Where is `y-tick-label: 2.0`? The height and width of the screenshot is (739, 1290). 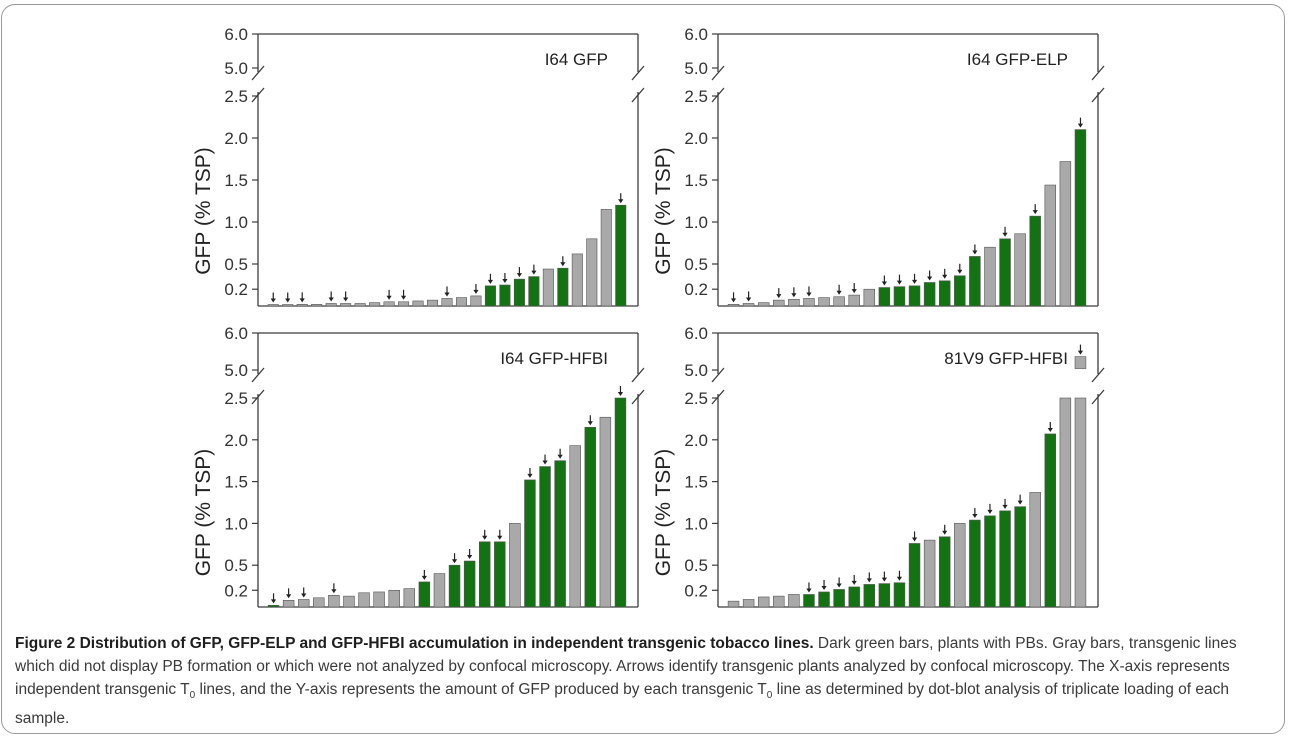
y-tick-label: 2.0 is located at coordinates (236, 440).